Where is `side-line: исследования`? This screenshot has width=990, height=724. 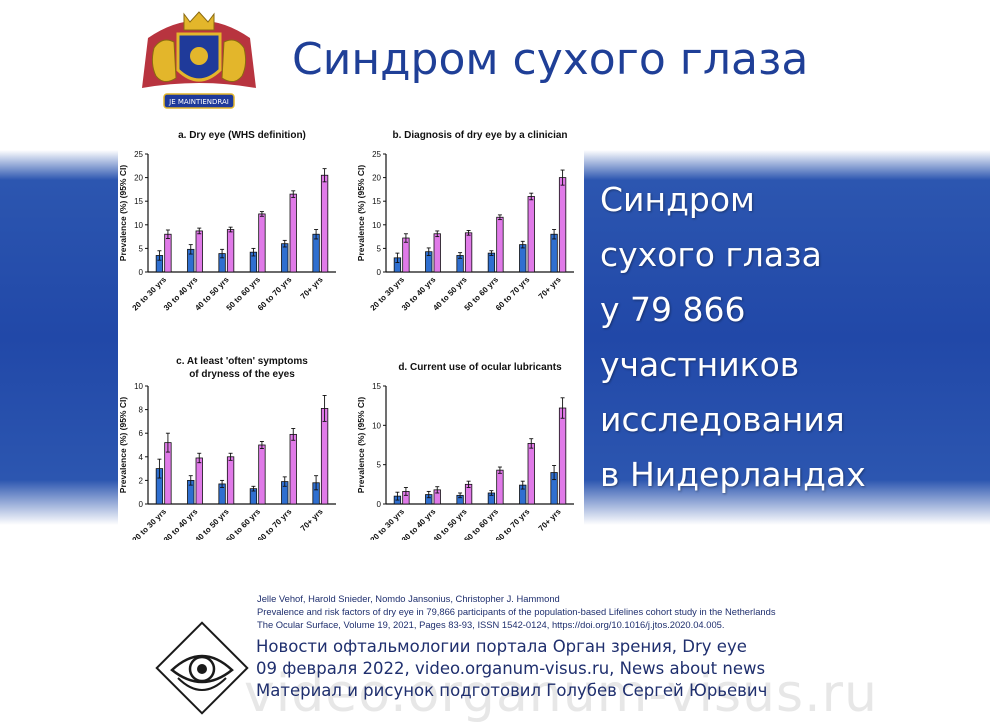
side-line: исследования is located at coordinates (722, 419).